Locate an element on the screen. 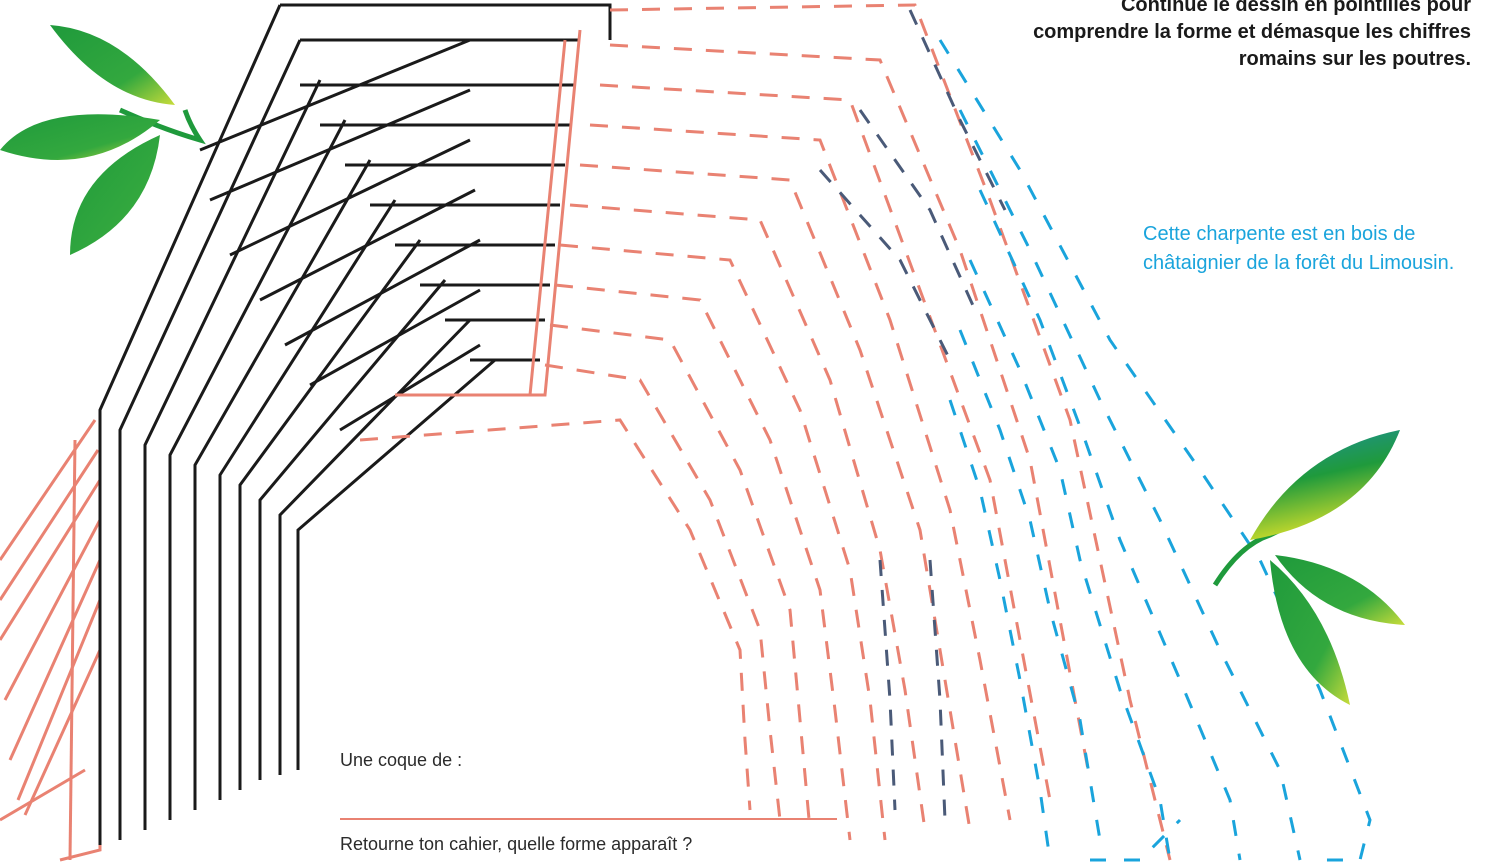 This screenshot has width=1485, height=868. answer-label: Une coque de : is located at coordinates (401, 760).